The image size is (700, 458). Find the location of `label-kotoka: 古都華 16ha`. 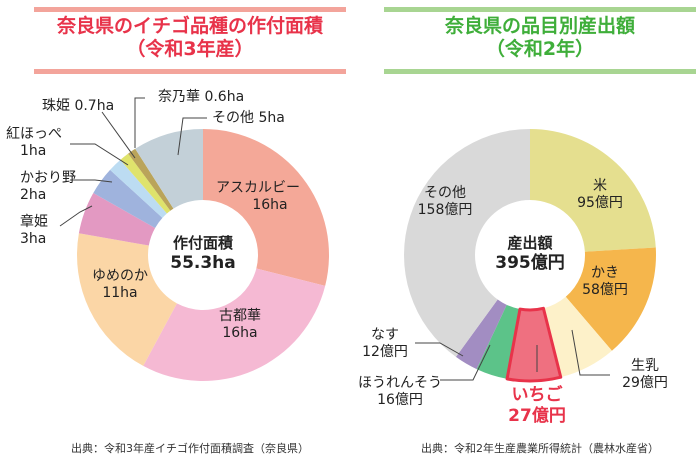

label-kotoka: 古都華 16ha is located at coordinates (240, 324).